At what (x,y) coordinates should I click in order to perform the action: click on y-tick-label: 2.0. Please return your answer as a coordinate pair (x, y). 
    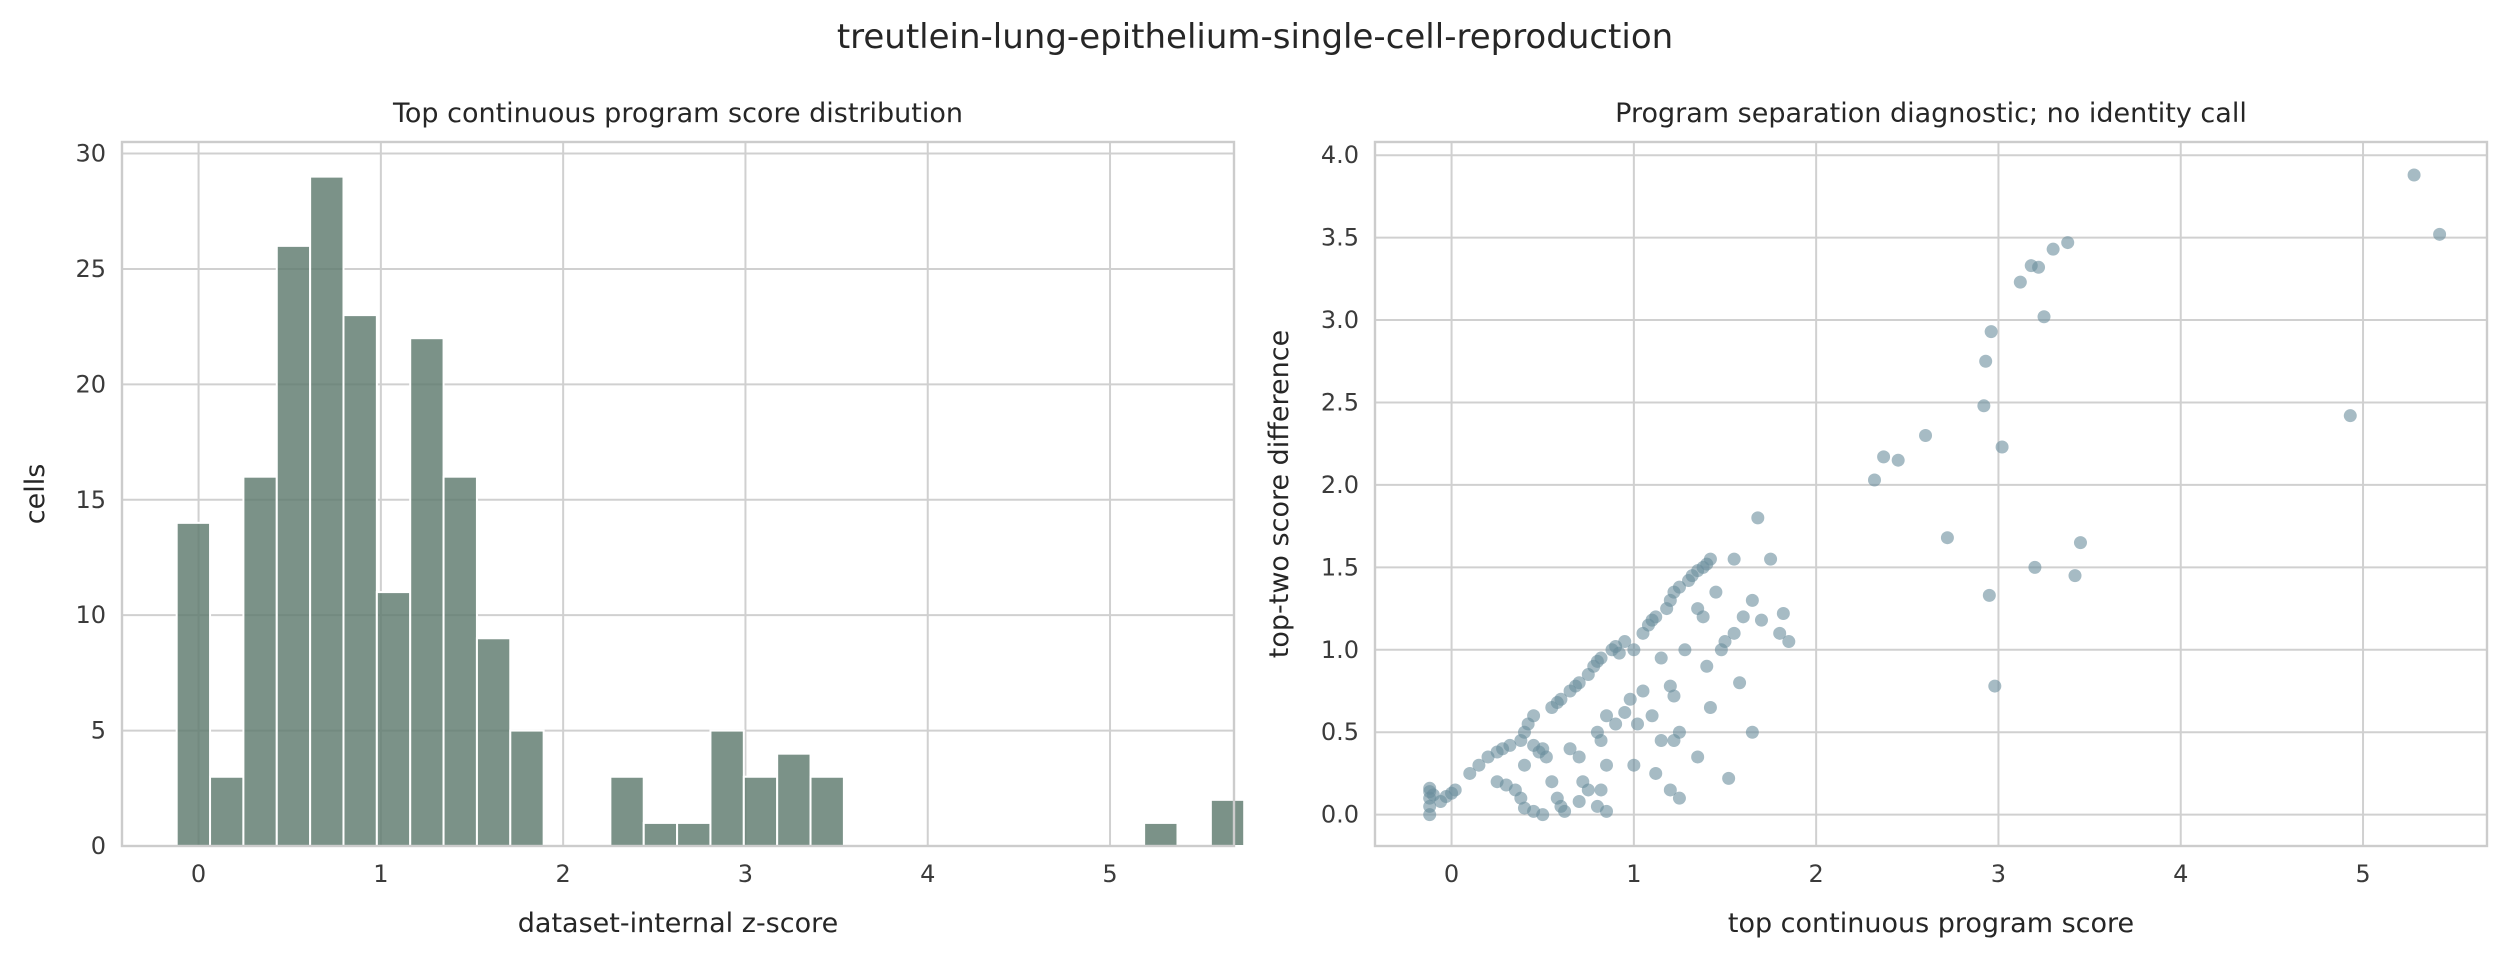
    Looking at the image, I should click on (1340, 485).